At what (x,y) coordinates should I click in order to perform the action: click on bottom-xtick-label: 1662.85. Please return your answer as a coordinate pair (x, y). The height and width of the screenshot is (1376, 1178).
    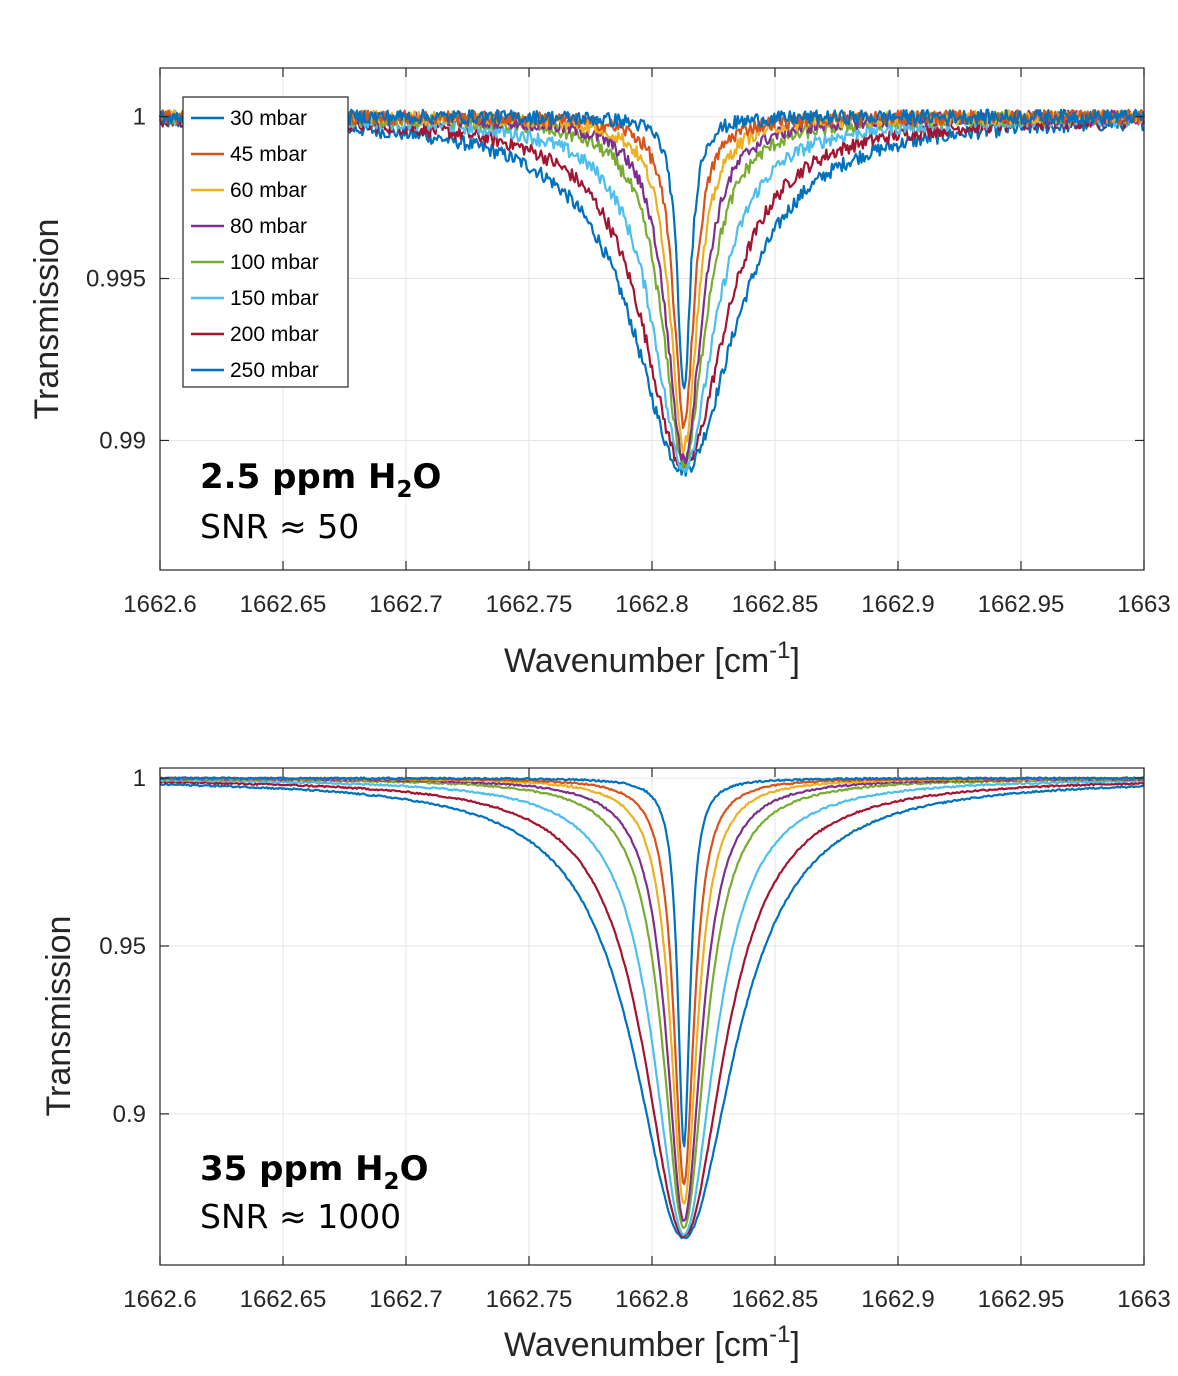
    Looking at the image, I should click on (775, 1299).